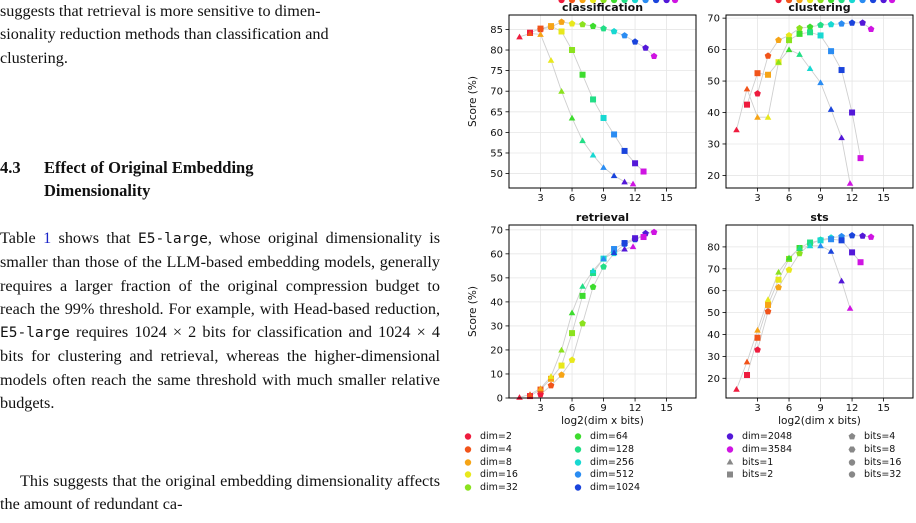 Image resolution: width=916 pixels, height=523 pixels. Describe the element at coordinates (883, 462) in the screenshot. I see `legend-label: bits=16` at that location.